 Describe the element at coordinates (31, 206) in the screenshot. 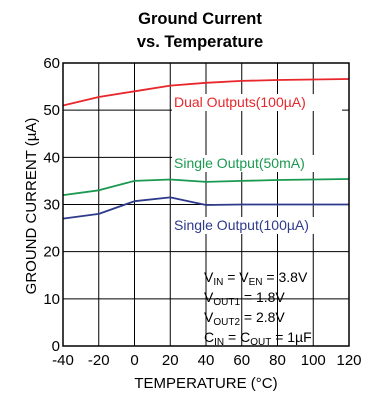

I see `y-axis-label: GROUND CURRENT (µA)` at that location.